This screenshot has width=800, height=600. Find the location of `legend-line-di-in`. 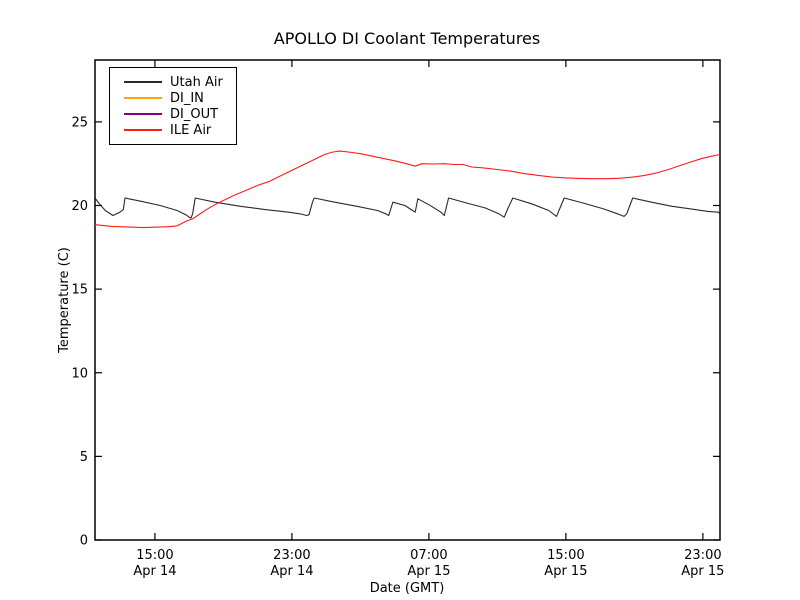

legend-line-di-in is located at coordinates (143, 98).